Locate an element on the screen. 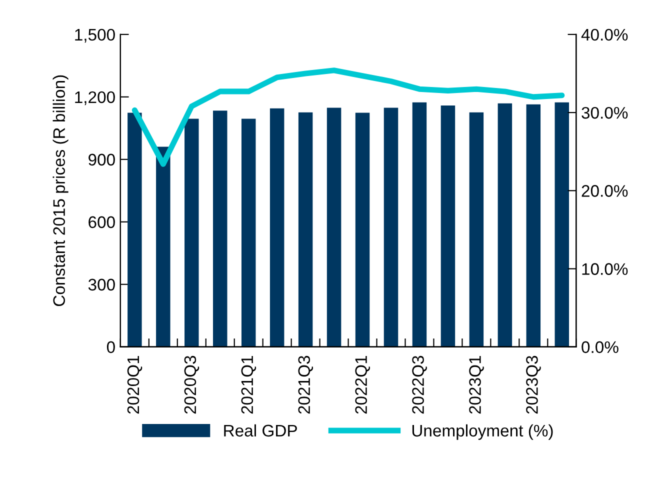 The width and height of the screenshot is (651, 492). x-tick-label: 2022Q3 is located at coordinates (419, 385).